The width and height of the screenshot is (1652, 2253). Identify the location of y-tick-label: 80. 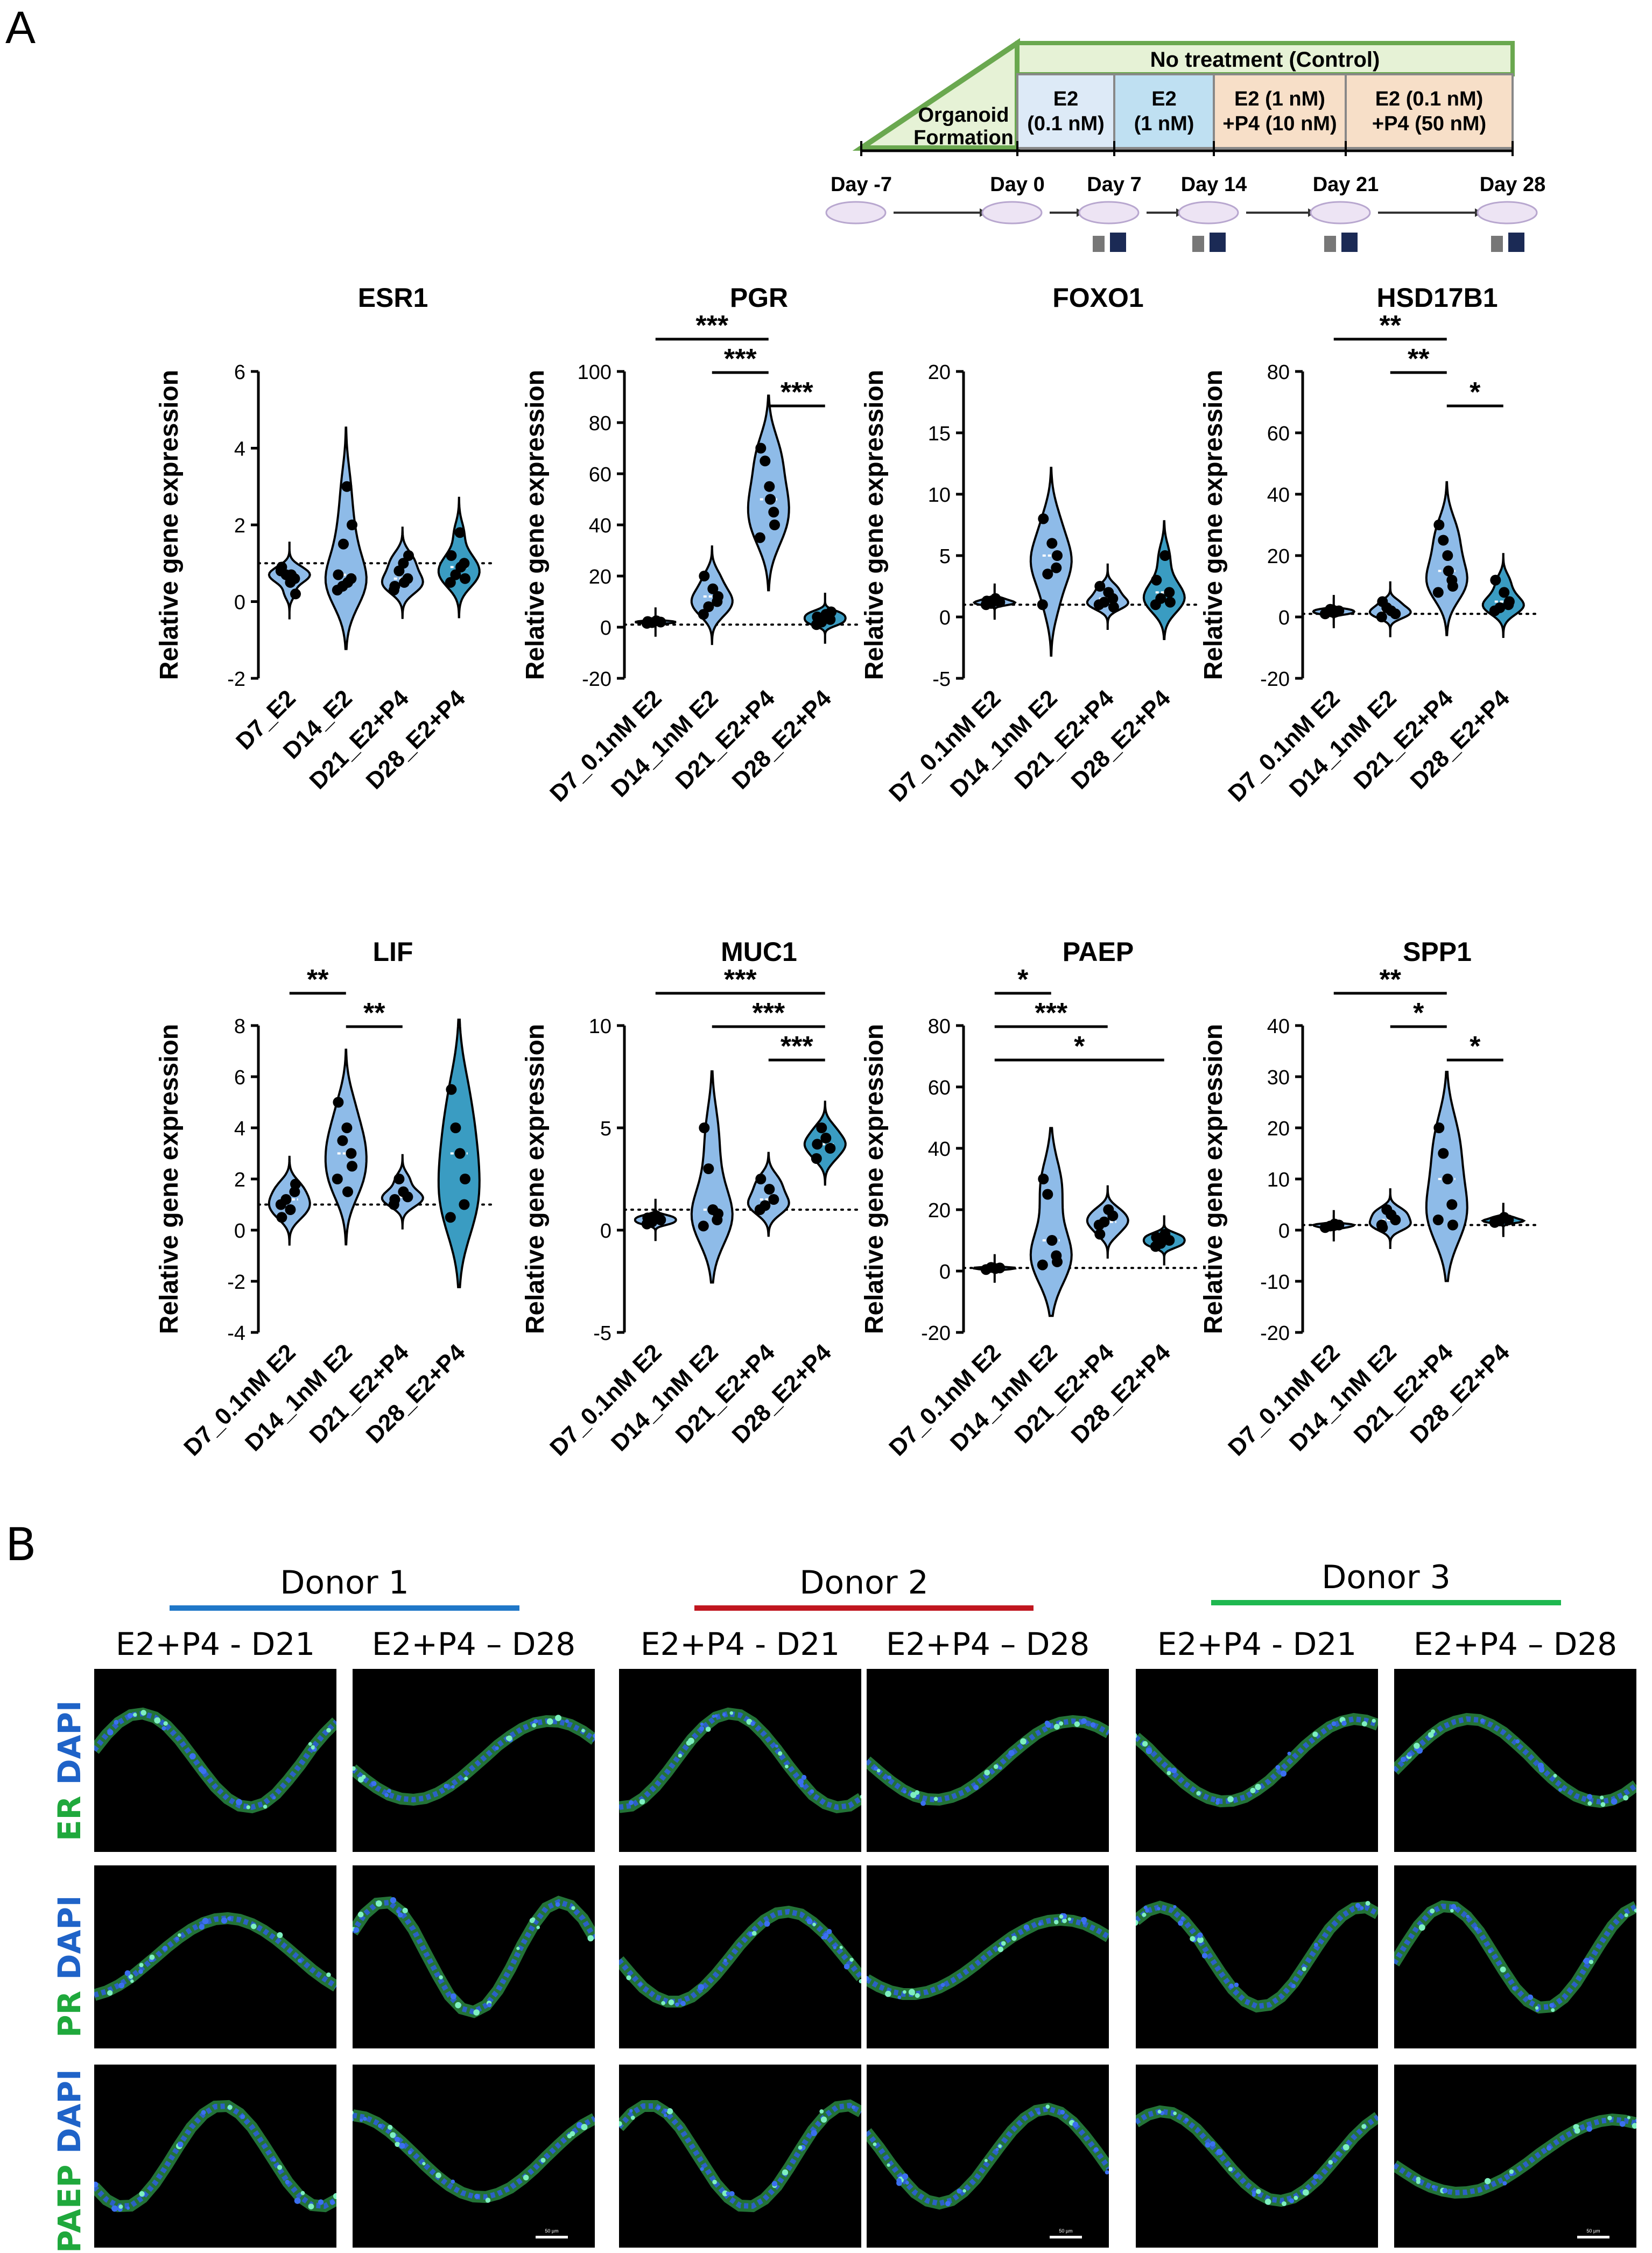
(1278, 372).